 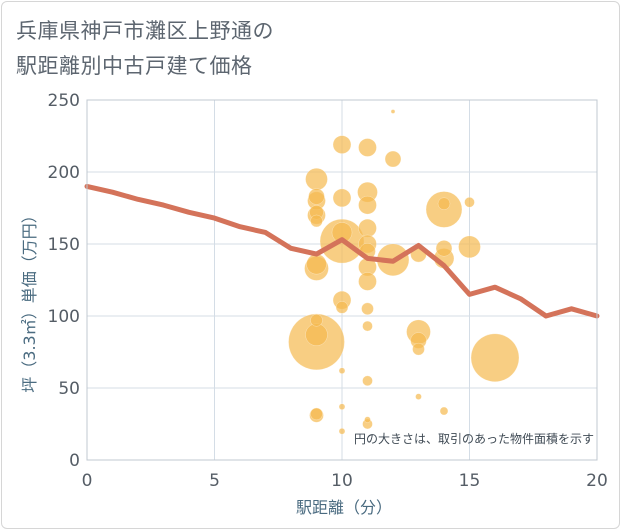 What do you see at coordinates (214, 481) in the screenshot?
I see `x-tick-label: 5` at bounding box center [214, 481].